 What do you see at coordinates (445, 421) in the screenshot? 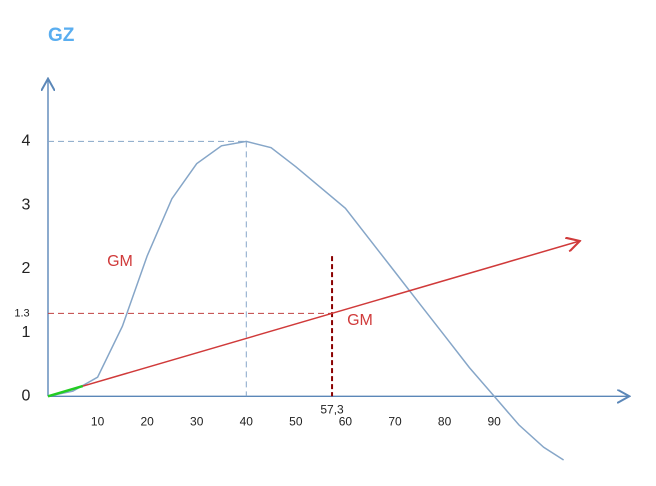
I see `x-tick-label: 80` at bounding box center [445, 421].